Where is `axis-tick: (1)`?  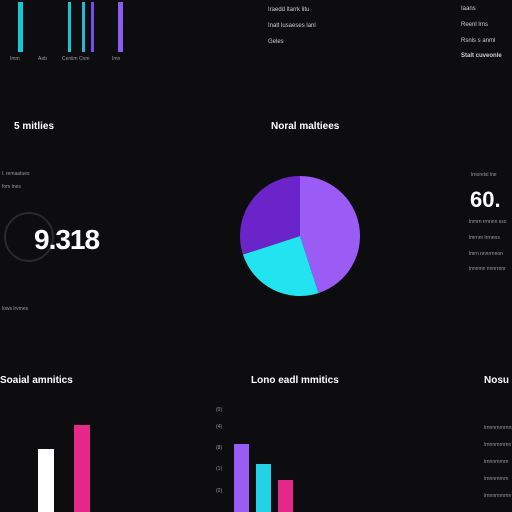 axis-tick: (1) is located at coordinates (219, 469).